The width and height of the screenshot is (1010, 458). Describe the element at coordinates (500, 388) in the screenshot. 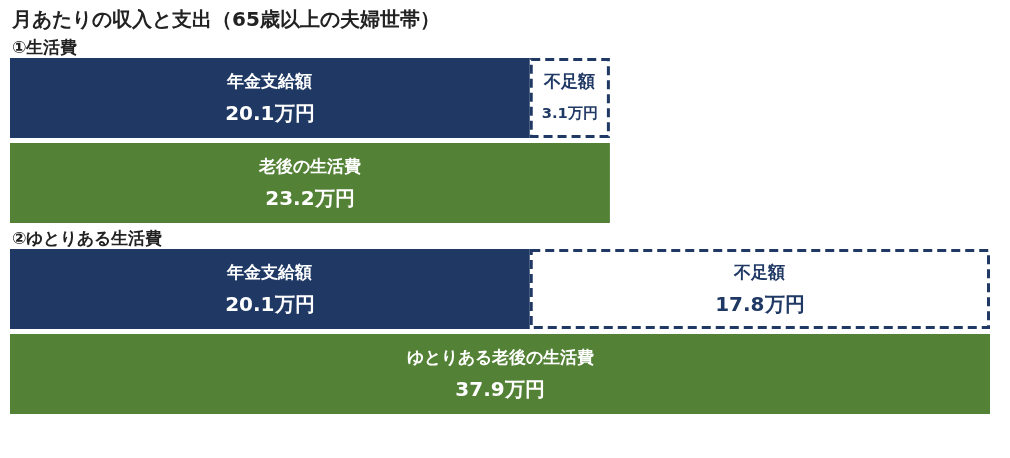

I see `data-label: 37.9万円` at that location.